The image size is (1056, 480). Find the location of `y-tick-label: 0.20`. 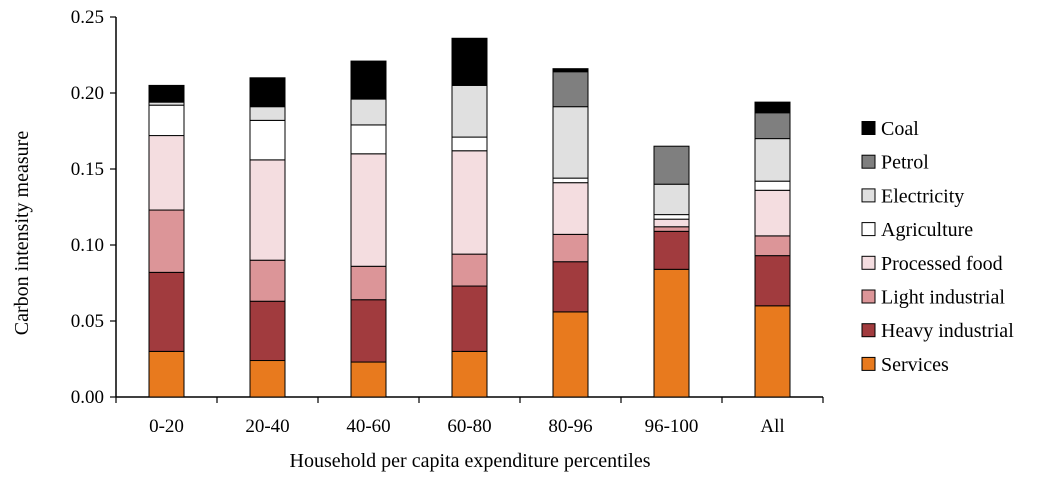

y-tick-label: 0.20 is located at coordinates (87, 93).